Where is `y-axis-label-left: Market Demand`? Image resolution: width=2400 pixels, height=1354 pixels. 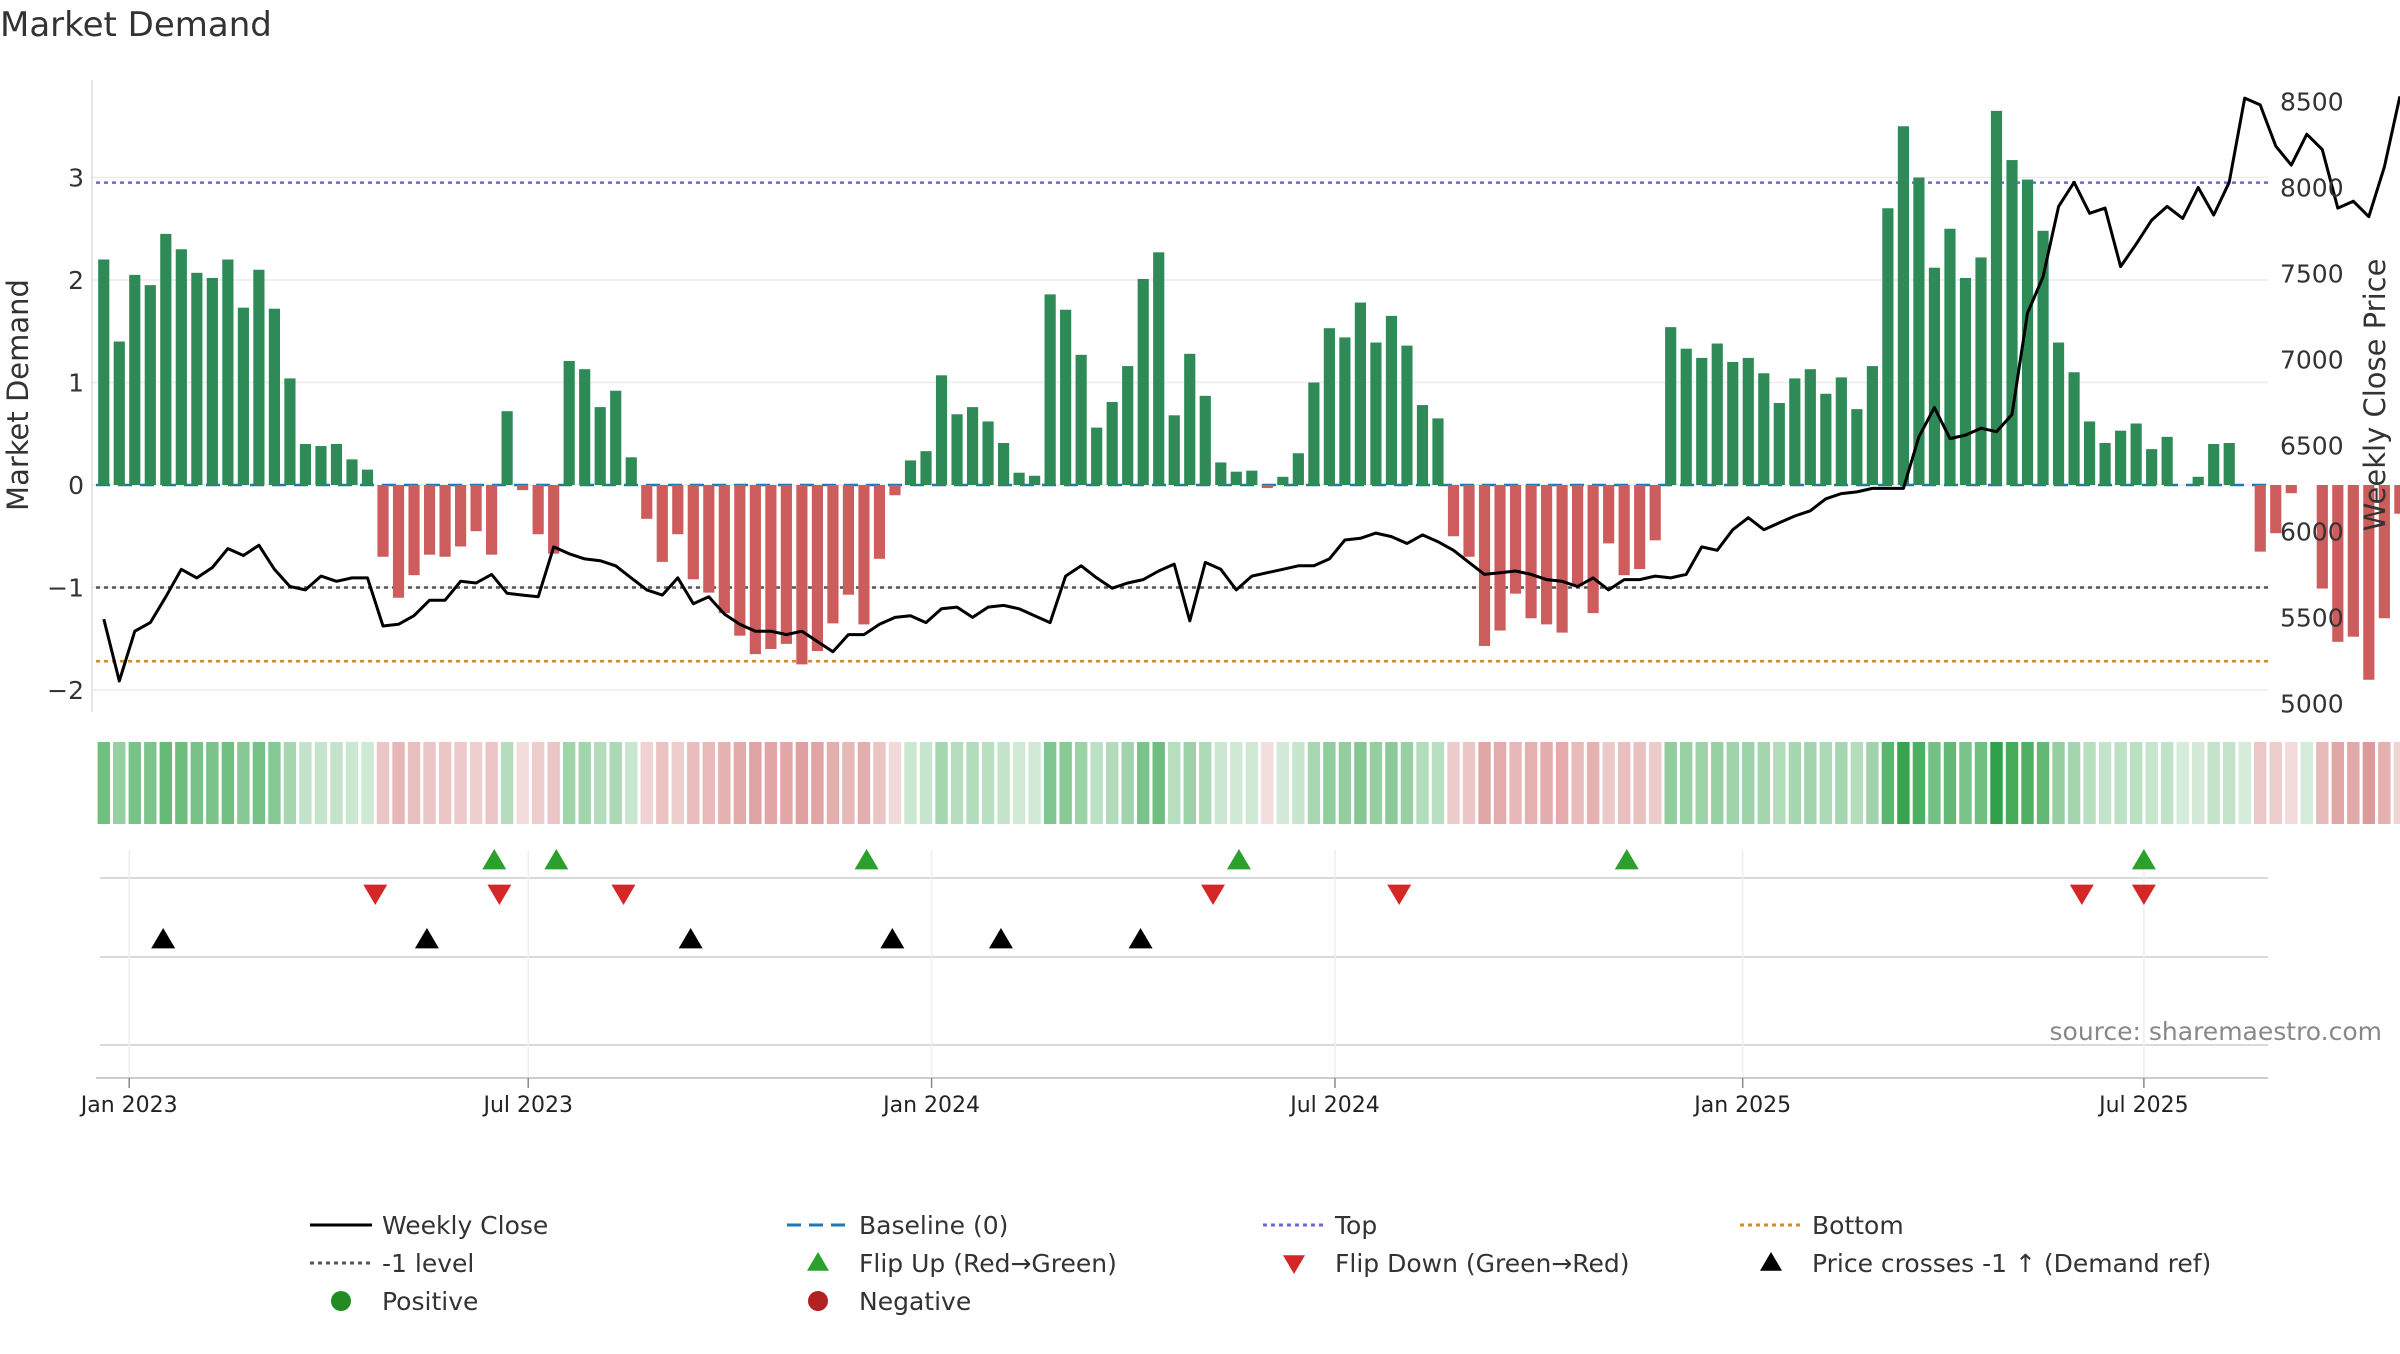
y-axis-label-left: Market Demand is located at coordinates (18, 395).